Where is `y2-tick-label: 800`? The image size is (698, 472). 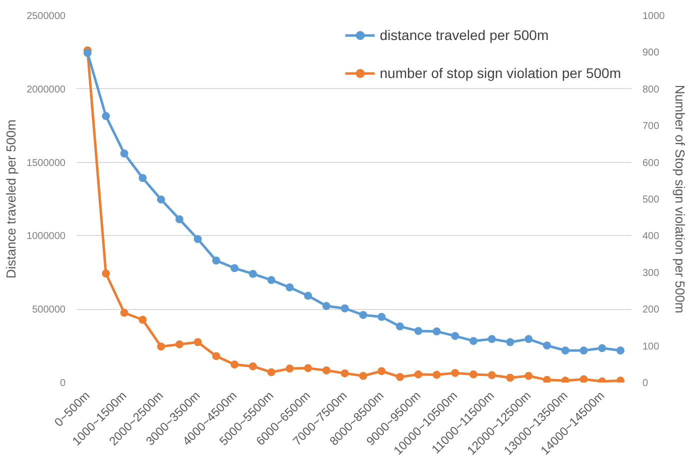
y2-tick-label: 800 is located at coordinates (651, 90).